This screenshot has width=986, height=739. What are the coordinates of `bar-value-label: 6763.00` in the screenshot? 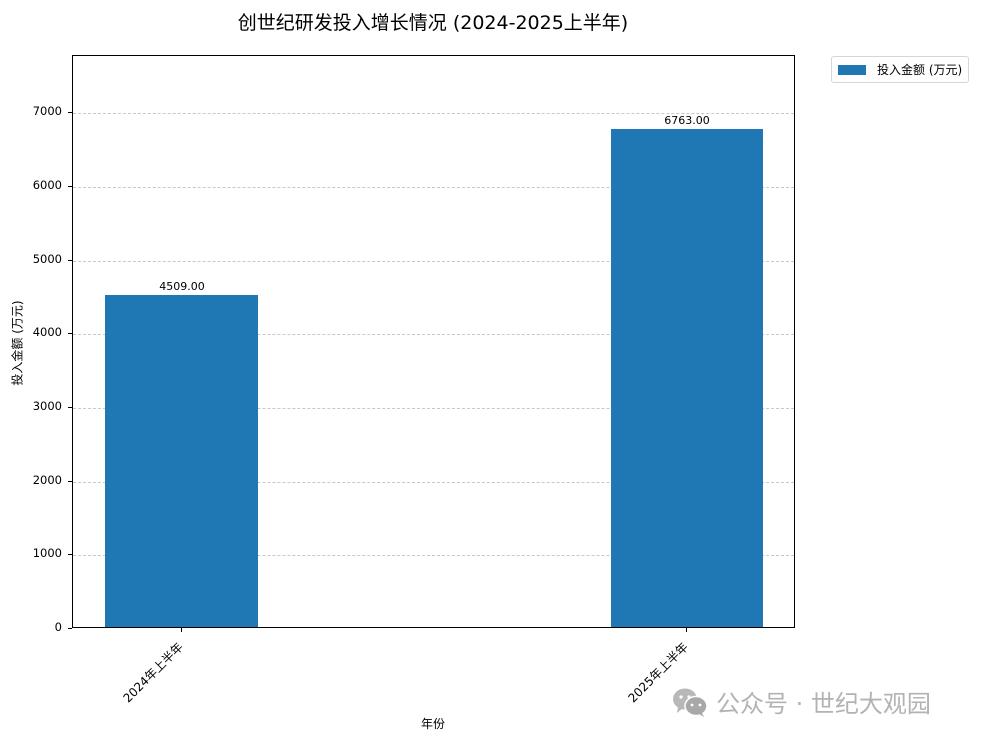 It's located at (687, 120).